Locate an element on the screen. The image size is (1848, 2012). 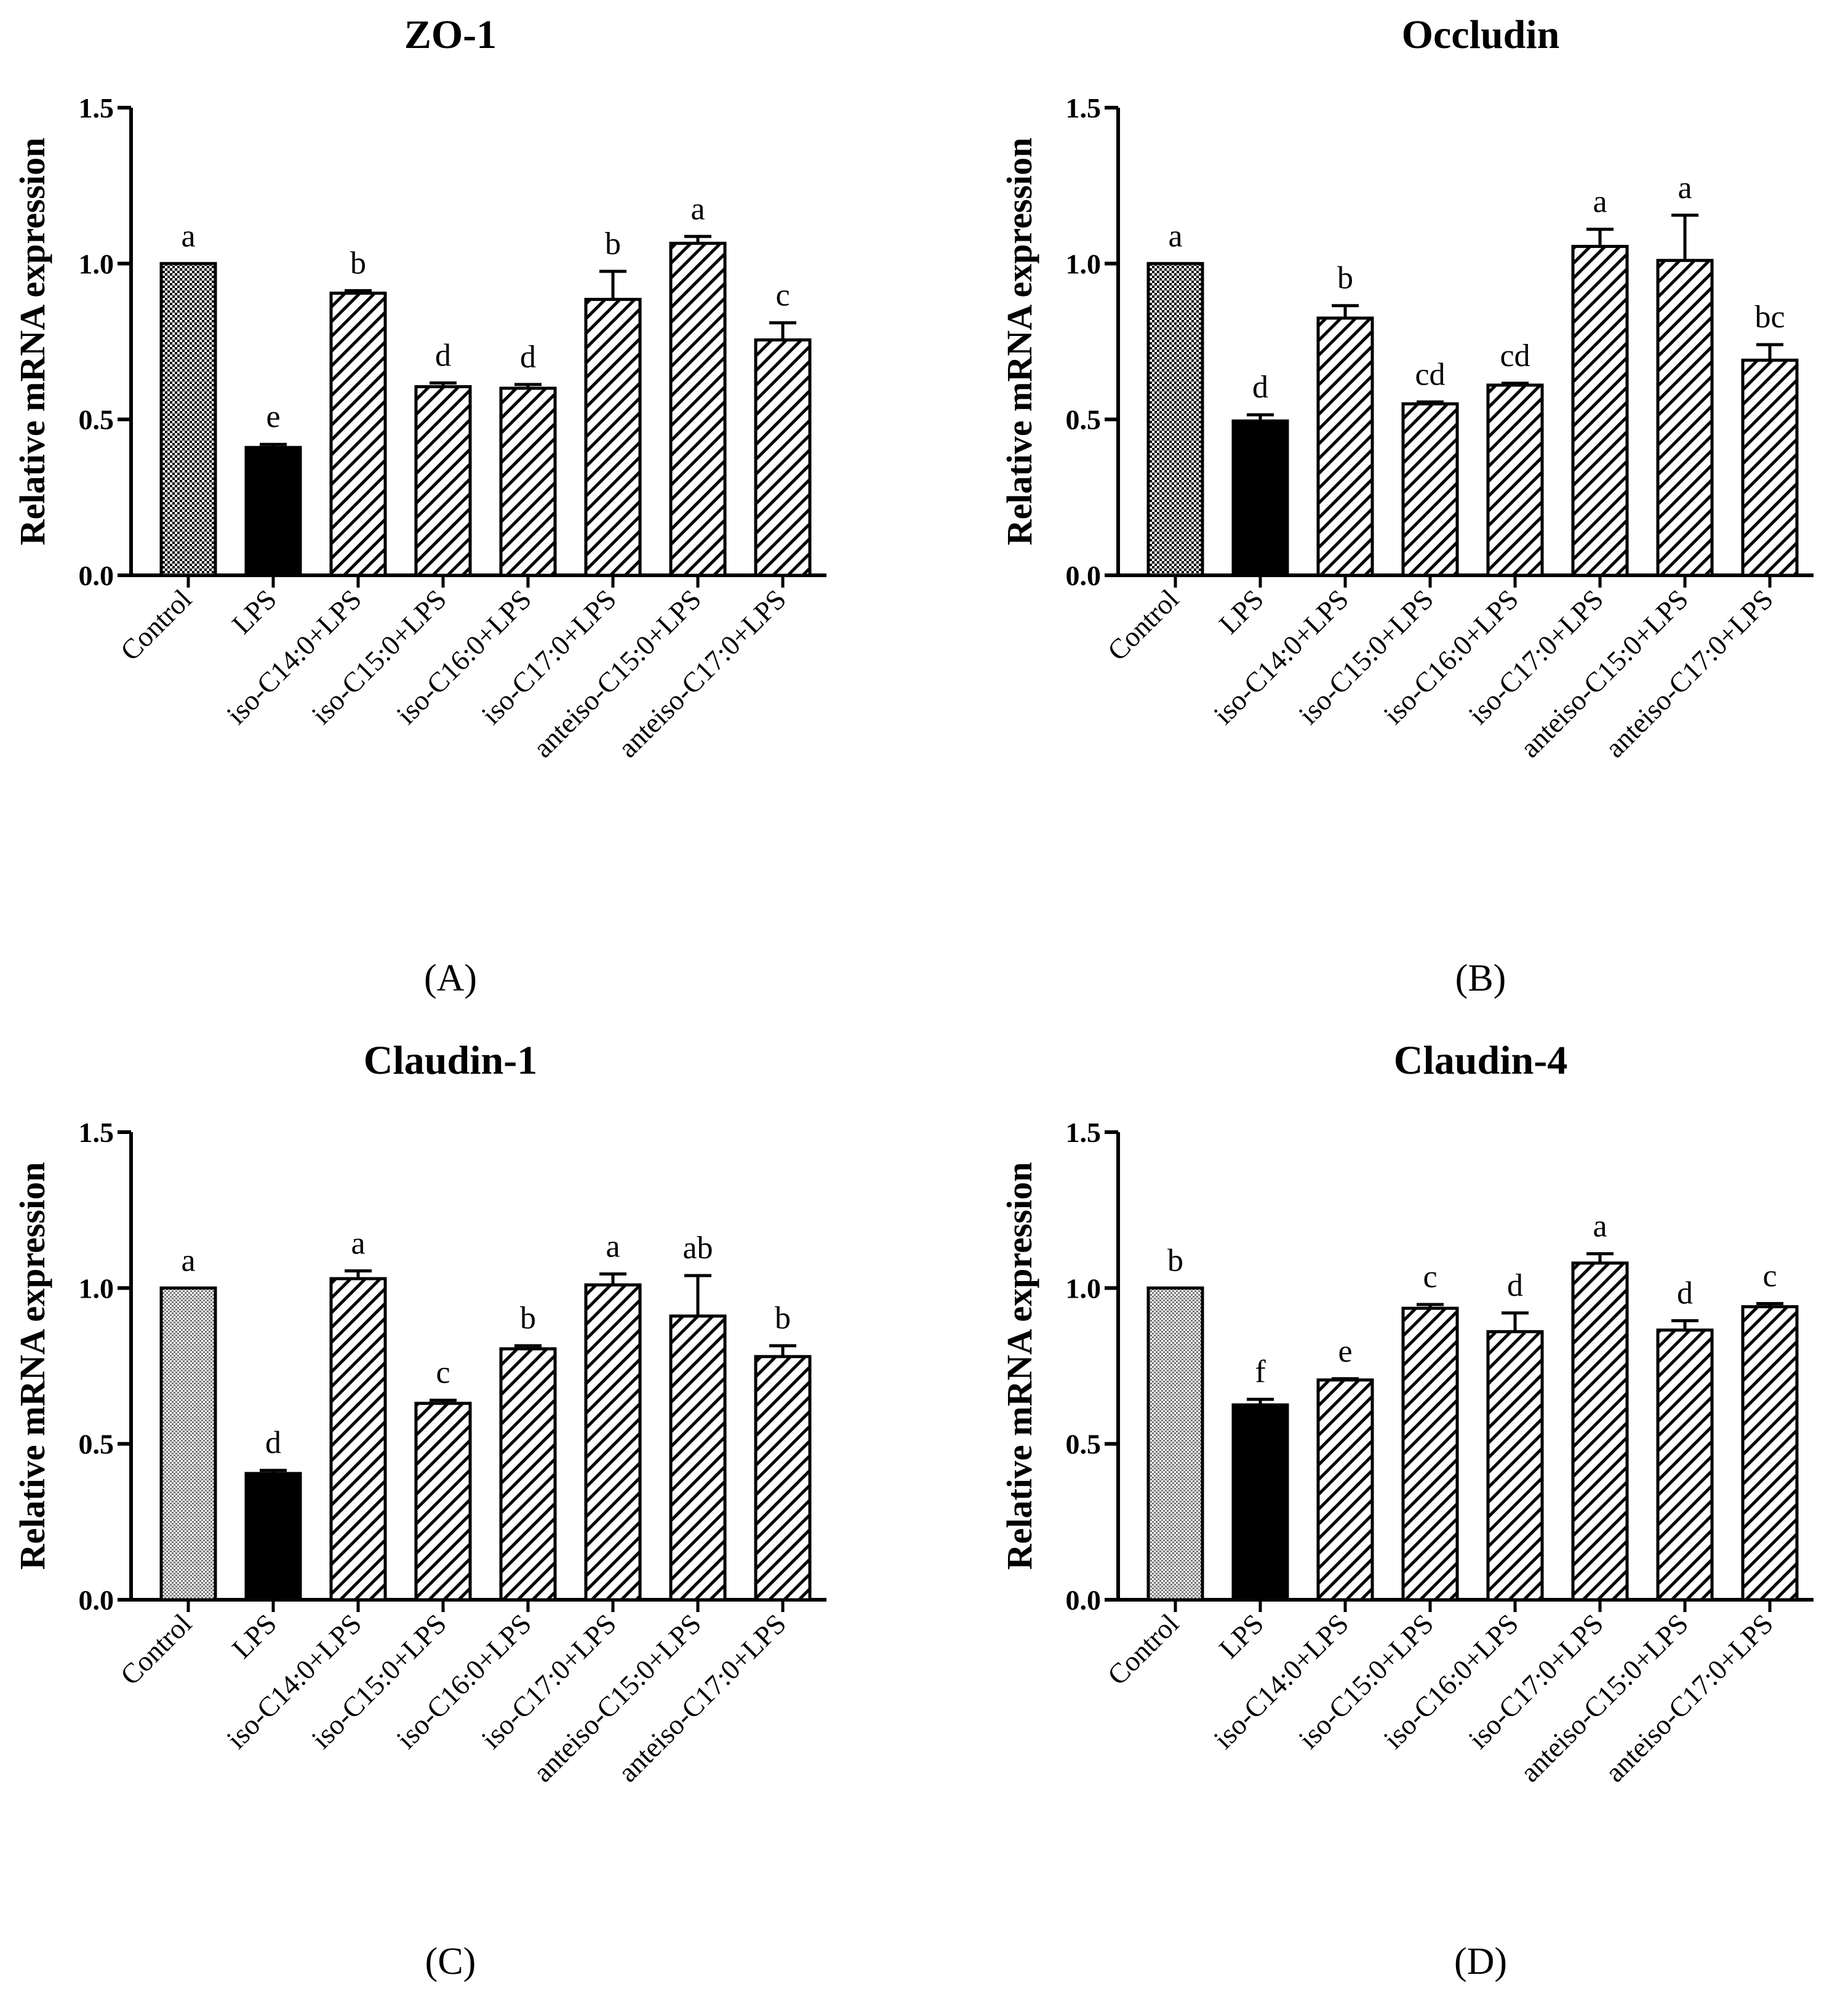
panel-label: (A) is located at coordinates (450, 978).